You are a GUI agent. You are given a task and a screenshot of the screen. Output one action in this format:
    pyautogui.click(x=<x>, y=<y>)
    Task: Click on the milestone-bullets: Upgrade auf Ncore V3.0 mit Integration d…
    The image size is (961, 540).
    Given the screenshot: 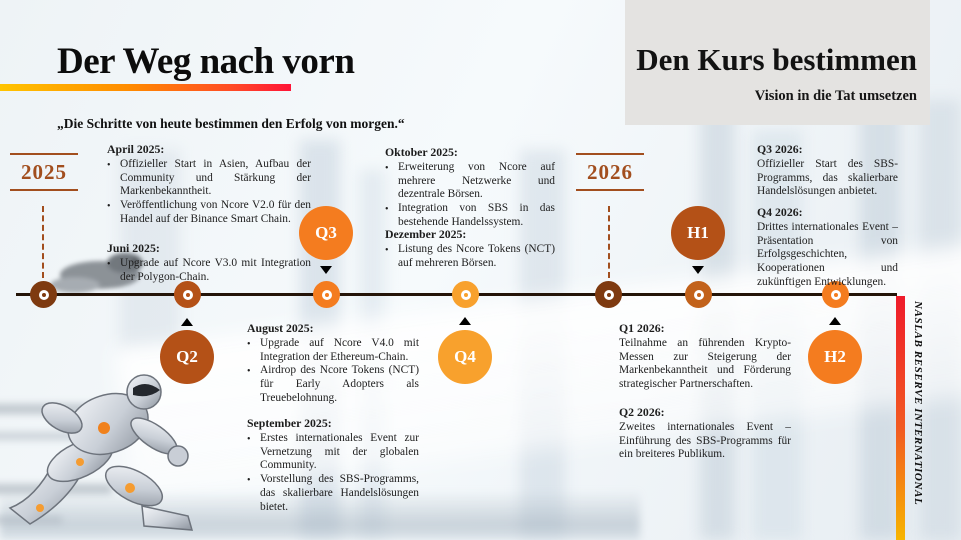 What is the action you would take?
    pyautogui.click(x=209, y=271)
    